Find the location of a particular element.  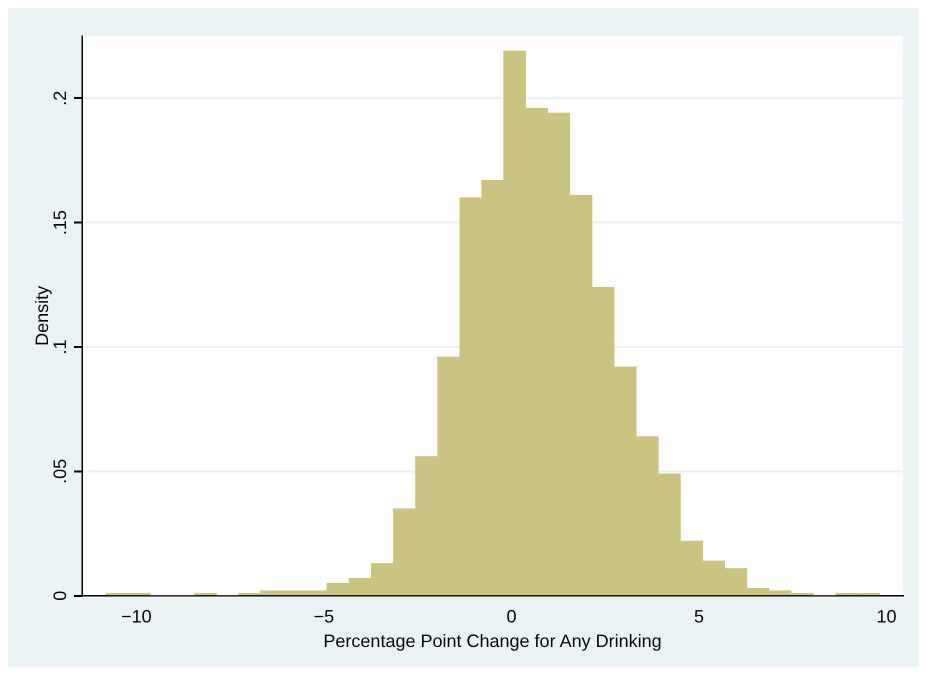

x-tick-label: −10 is located at coordinates (136, 616).